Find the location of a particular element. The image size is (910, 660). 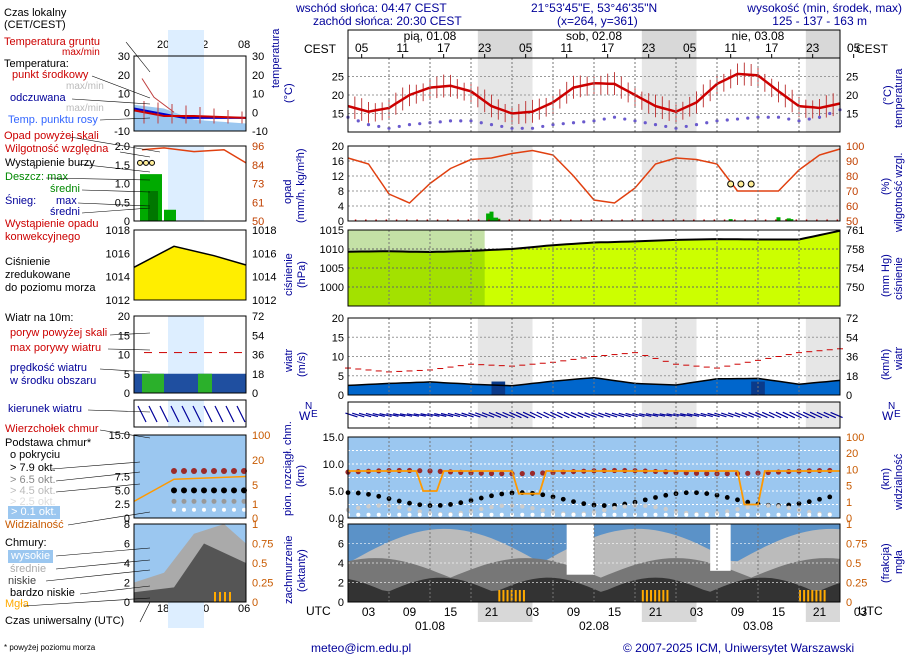

cloud-top-dot is located at coordinates (430, 471).